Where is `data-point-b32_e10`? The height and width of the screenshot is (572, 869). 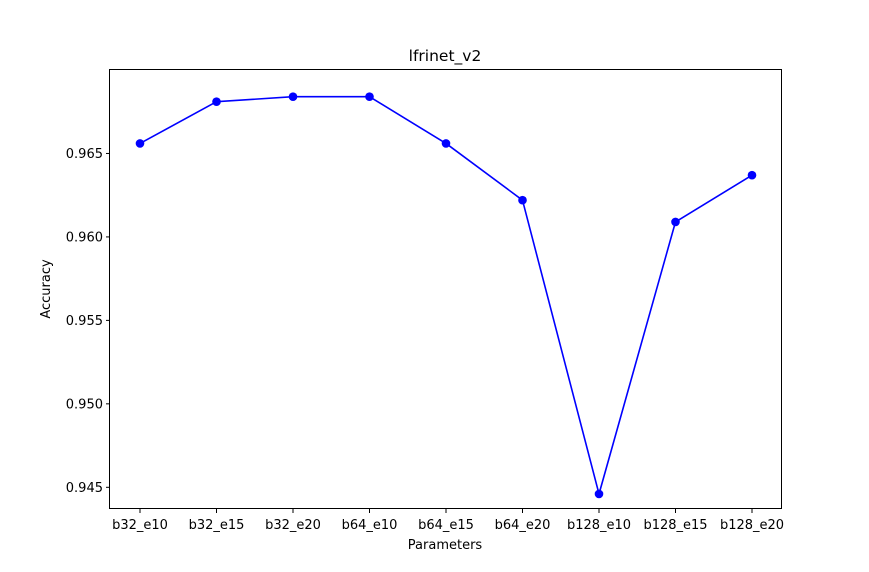
data-point-b32_e10 is located at coordinates (140, 143).